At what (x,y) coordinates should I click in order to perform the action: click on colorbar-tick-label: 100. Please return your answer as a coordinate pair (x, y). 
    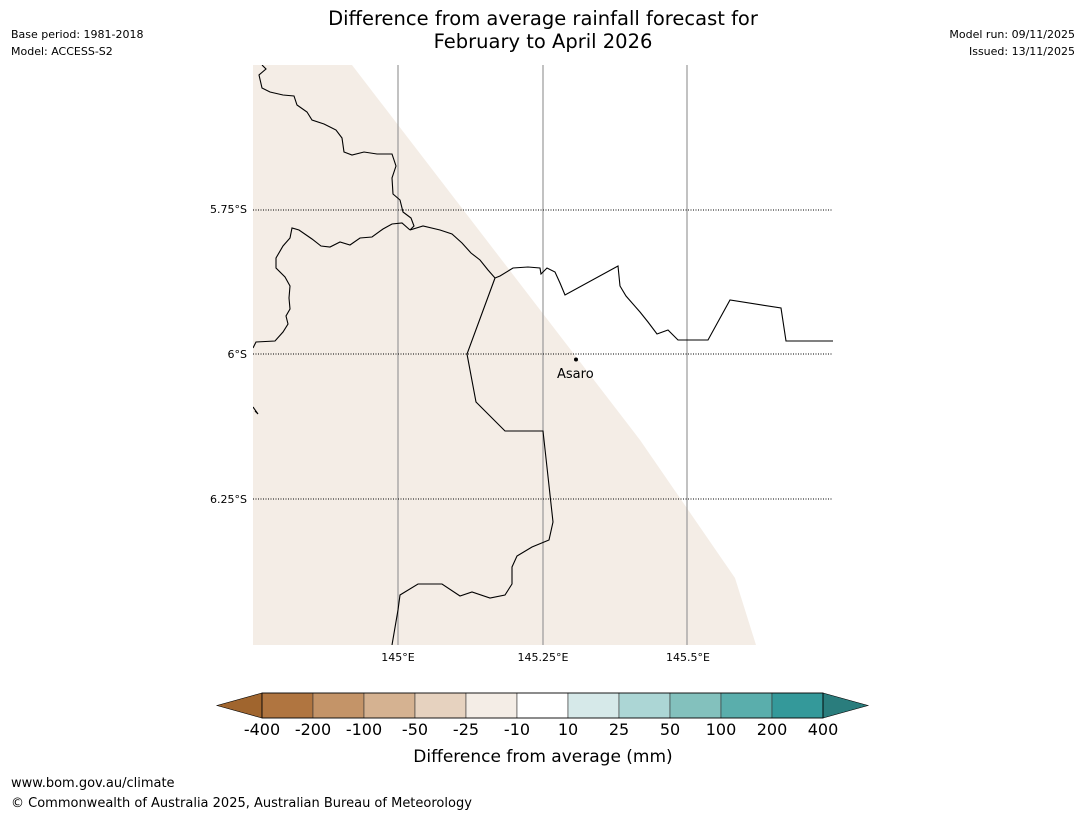
    Looking at the image, I should click on (721, 729).